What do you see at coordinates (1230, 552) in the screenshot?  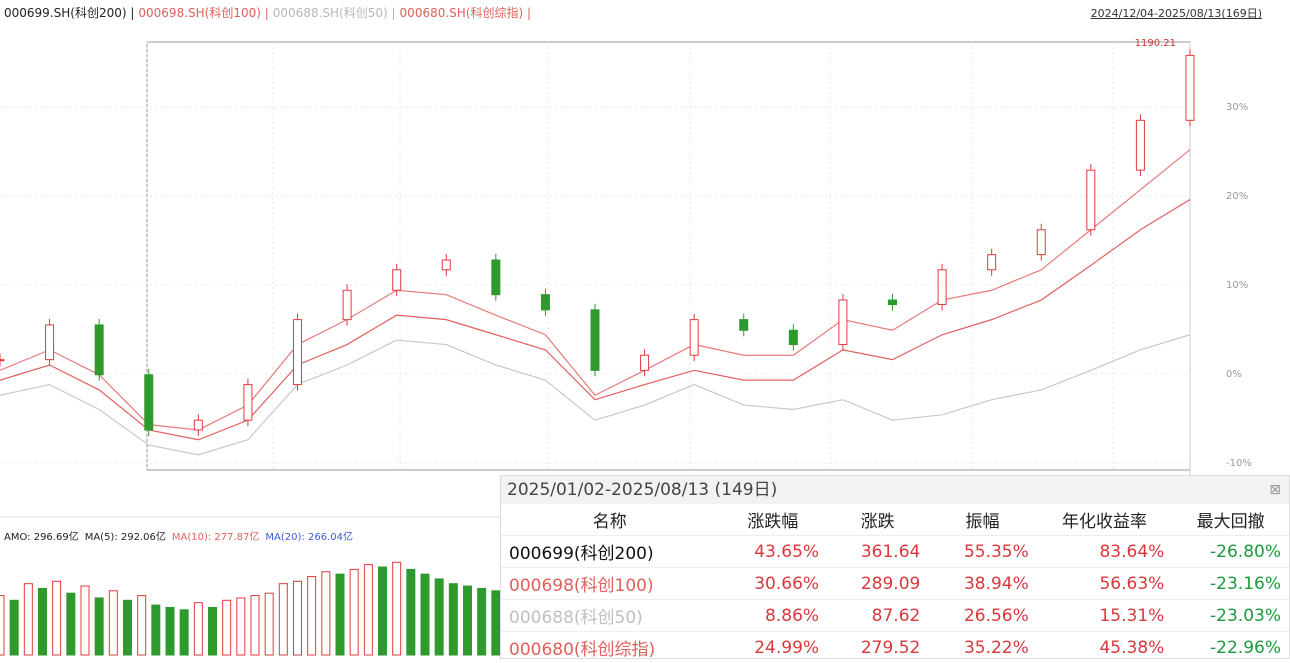 I see `table-cell: -26.80%` at bounding box center [1230, 552].